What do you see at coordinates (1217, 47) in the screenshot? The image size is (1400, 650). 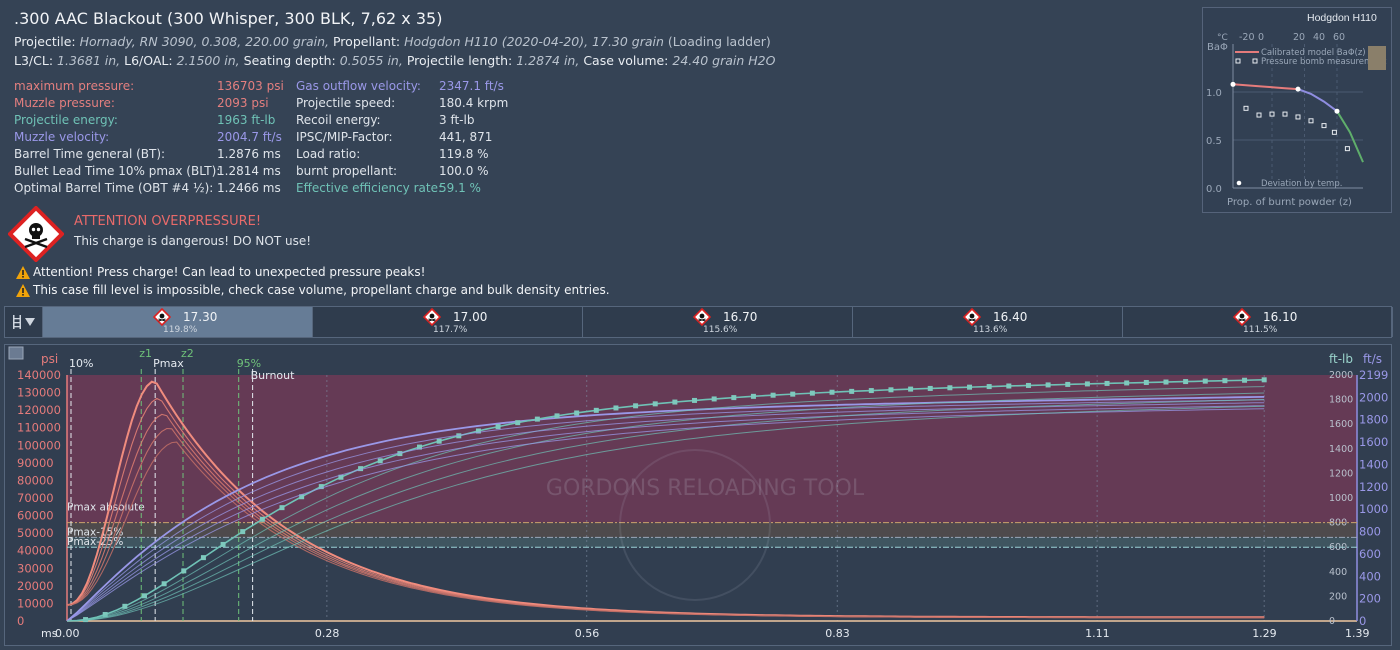 I see `inset-y-label: BaΦ` at bounding box center [1217, 47].